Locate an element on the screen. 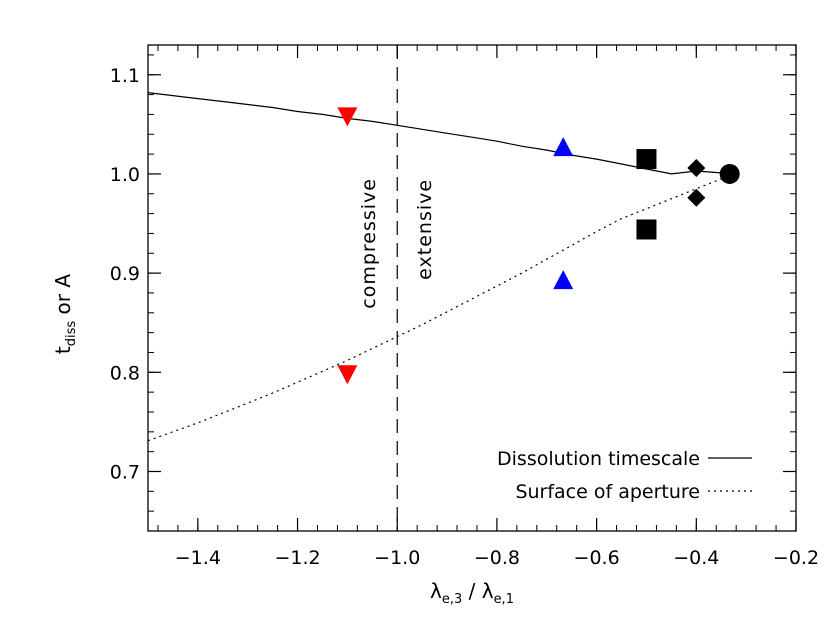 The width and height of the screenshot is (830, 624). region-label-compressive: compressive is located at coordinates (369, 243).